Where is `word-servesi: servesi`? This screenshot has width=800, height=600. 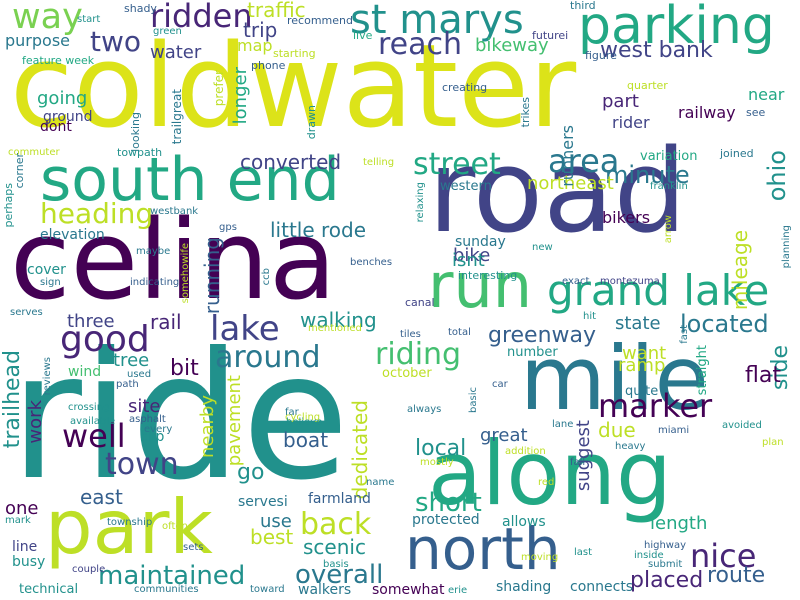 word-servesi: servesi is located at coordinates (263, 502).